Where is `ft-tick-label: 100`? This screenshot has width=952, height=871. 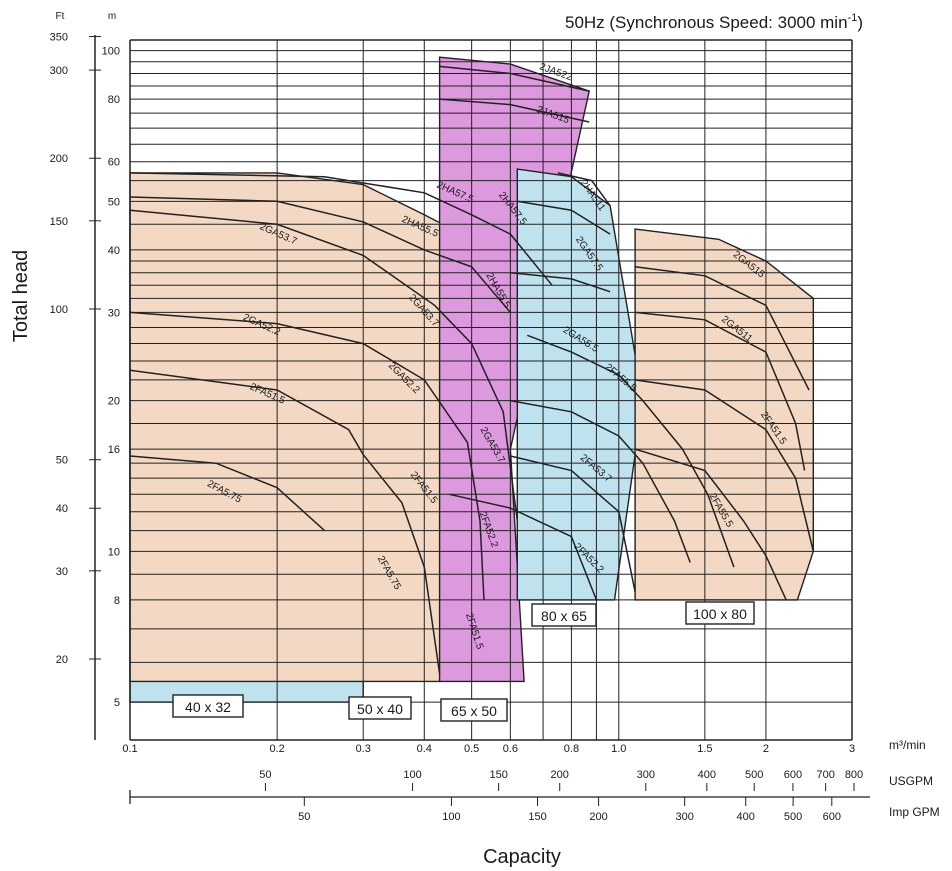 ft-tick-label: 100 is located at coordinates (59, 310).